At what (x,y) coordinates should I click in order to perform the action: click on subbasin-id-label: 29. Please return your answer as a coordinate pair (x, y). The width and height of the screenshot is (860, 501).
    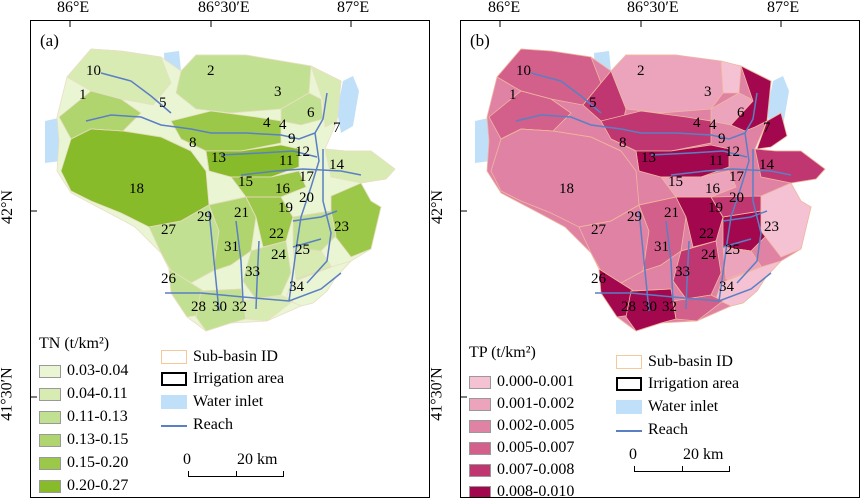
    Looking at the image, I should click on (204, 217).